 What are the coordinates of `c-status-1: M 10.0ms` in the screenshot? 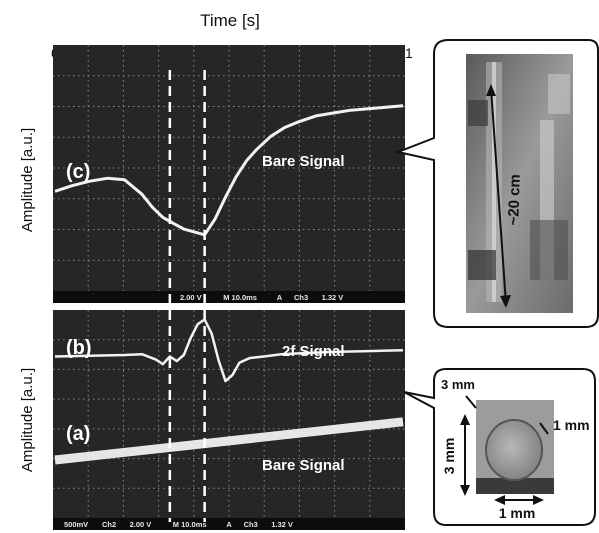 It's located at (240, 297).